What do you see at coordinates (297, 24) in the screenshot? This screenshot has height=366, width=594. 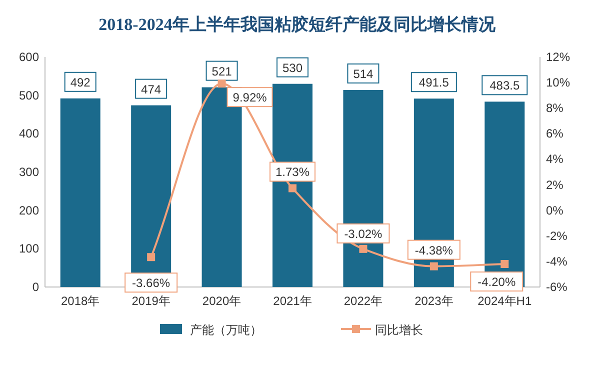 I see `chart-title: 2018-2024年上半年我国粘胶短纤产能及同比增长情况` at bounding box center [297, 24].